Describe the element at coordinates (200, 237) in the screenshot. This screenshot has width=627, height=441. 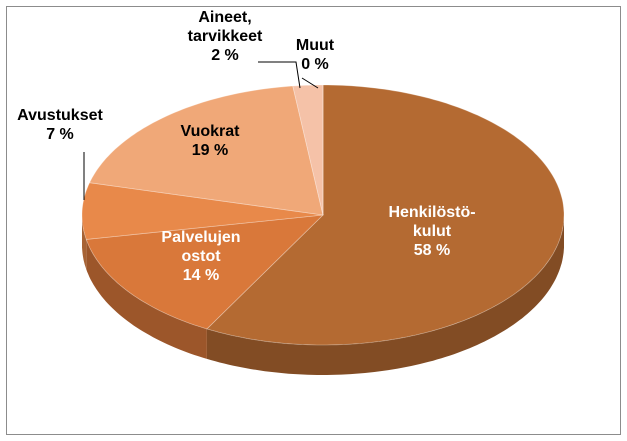
I see `data-label-line: Palvelujen` at that location.